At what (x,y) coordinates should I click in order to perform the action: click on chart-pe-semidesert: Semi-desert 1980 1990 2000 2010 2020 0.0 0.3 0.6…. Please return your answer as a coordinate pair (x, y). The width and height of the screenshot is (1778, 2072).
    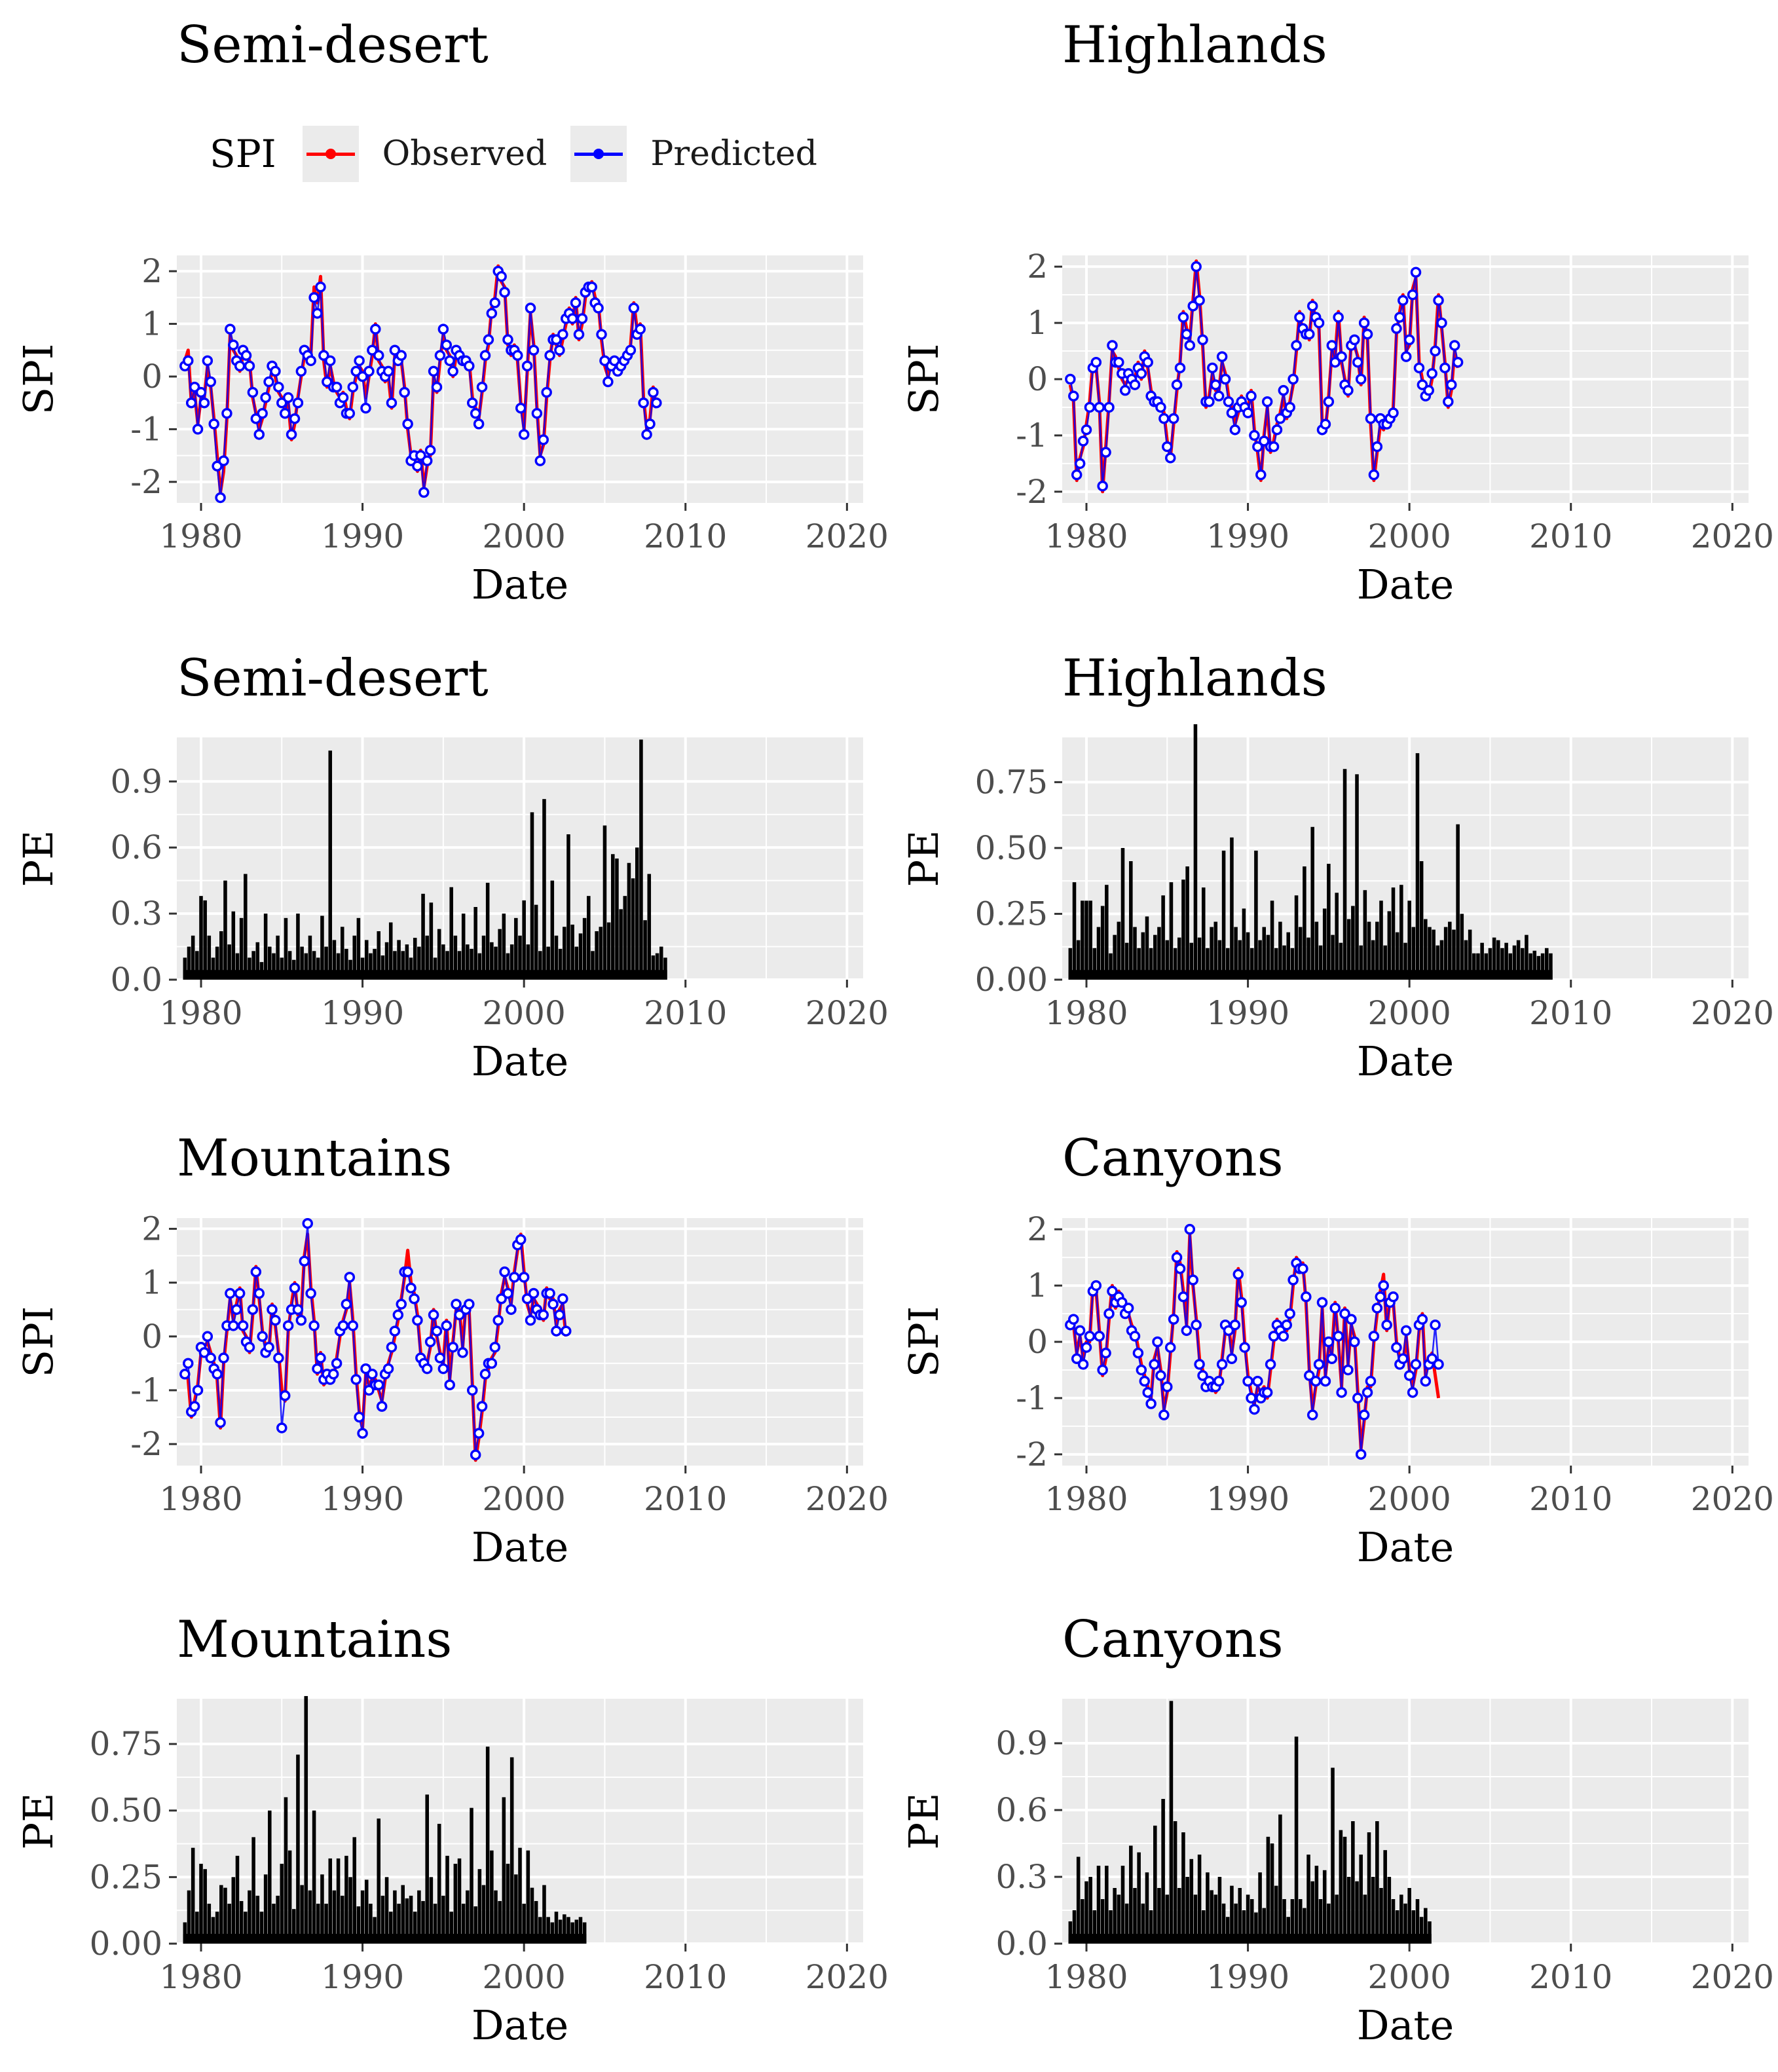
    Looking at the image, I should click on (452, 867).